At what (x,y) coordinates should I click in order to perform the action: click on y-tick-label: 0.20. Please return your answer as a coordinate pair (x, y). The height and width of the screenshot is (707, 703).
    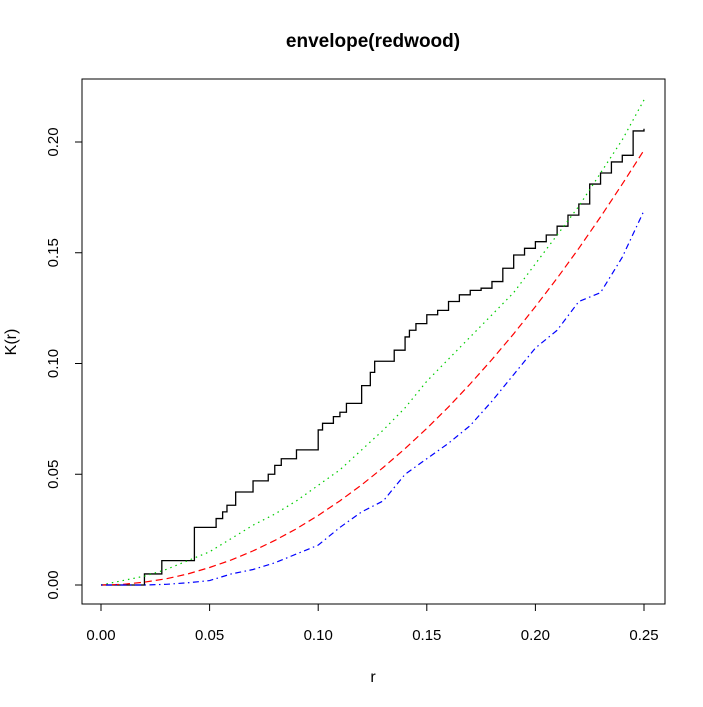
    Looking at the image, I should click on (53, 141).